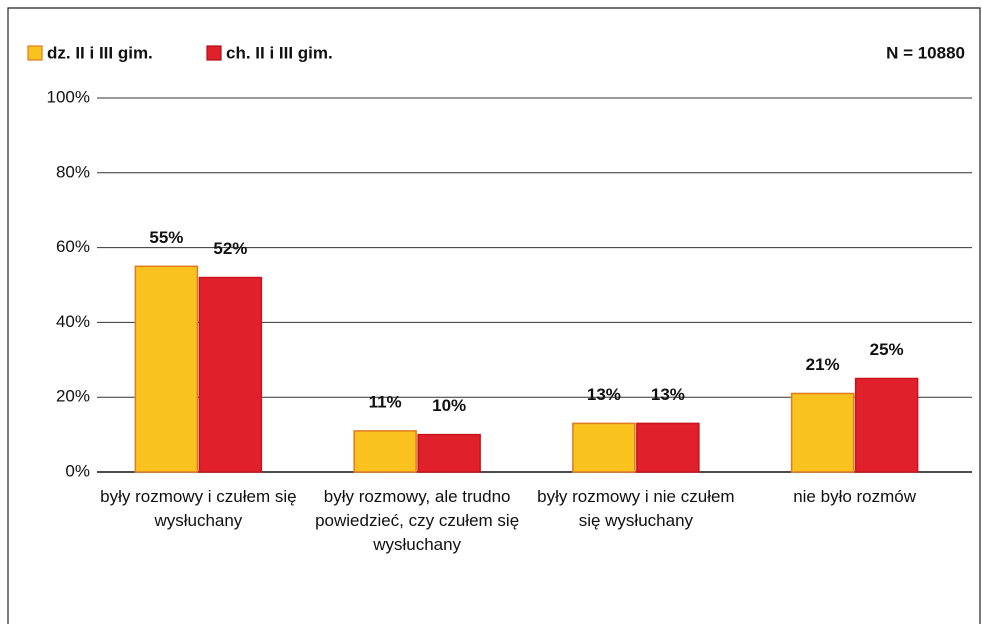  I want to click on y-tick-label: 80%, so click(73, 171).